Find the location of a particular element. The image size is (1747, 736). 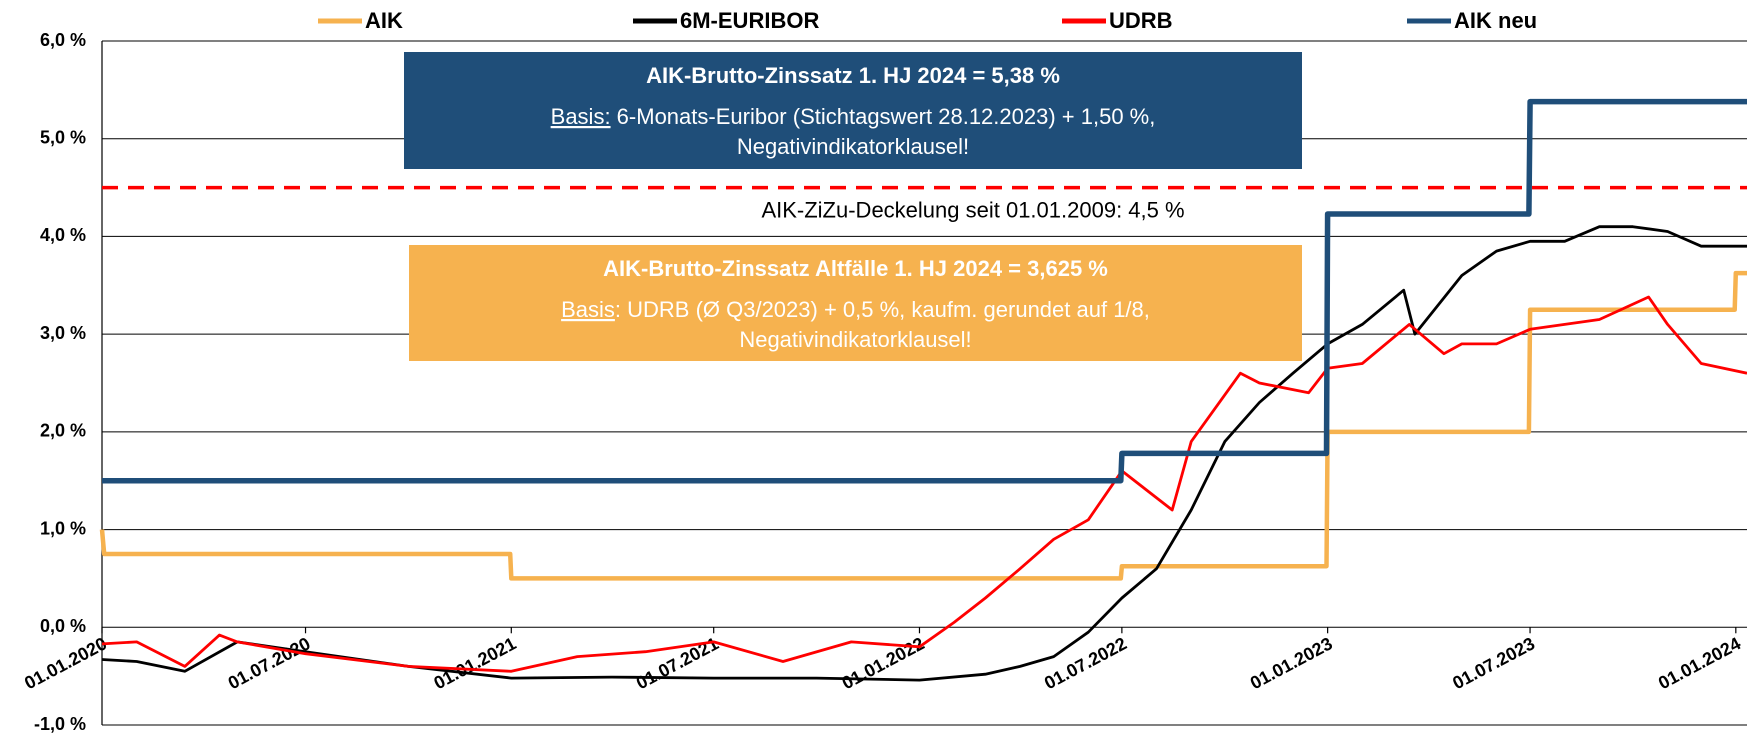

y-tick-label: 2,0 % is located at coordinates (63, 431).